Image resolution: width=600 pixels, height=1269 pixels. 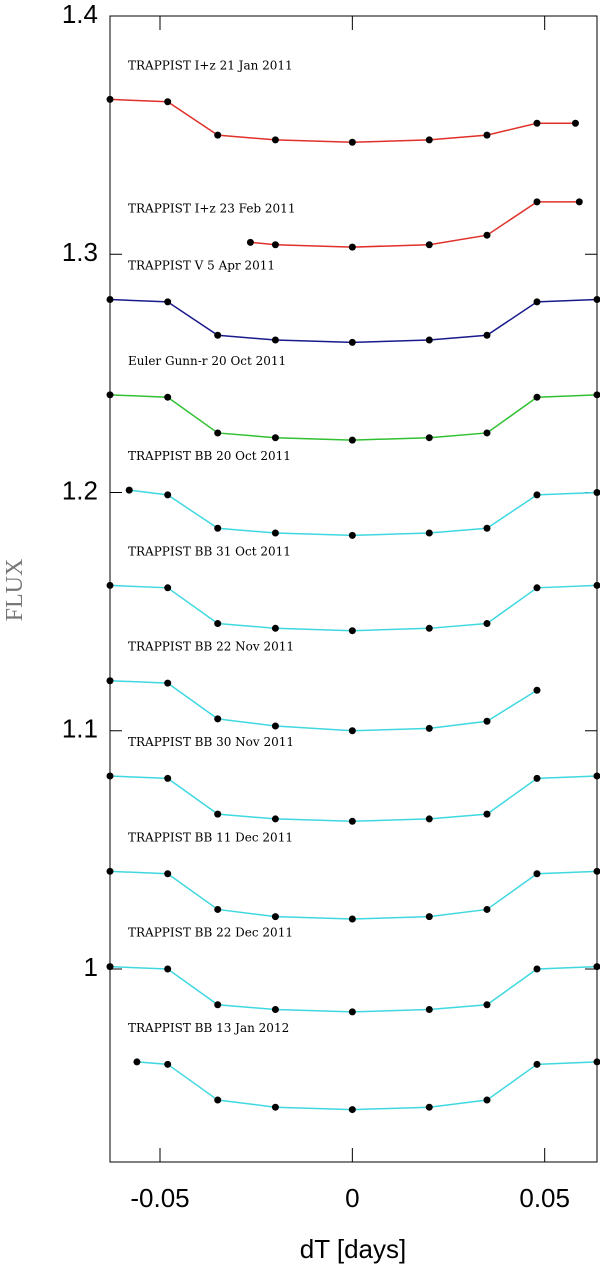 What do you see at coordinates (80, 729) in the screenshot?
I see `y-tick-label: 1.1` at bounding box center [80, 729].